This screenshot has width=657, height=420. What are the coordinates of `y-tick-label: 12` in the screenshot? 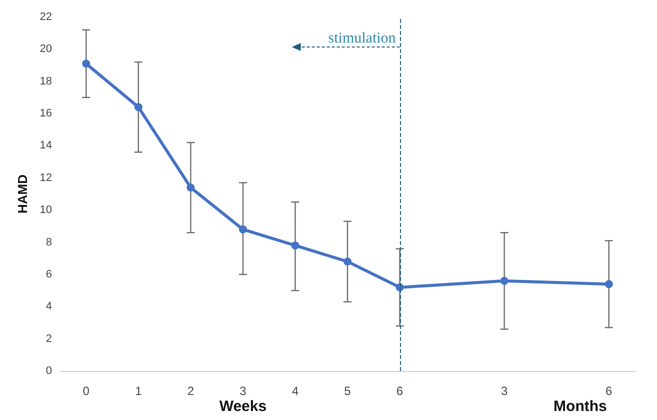 It's located at (46, 178).